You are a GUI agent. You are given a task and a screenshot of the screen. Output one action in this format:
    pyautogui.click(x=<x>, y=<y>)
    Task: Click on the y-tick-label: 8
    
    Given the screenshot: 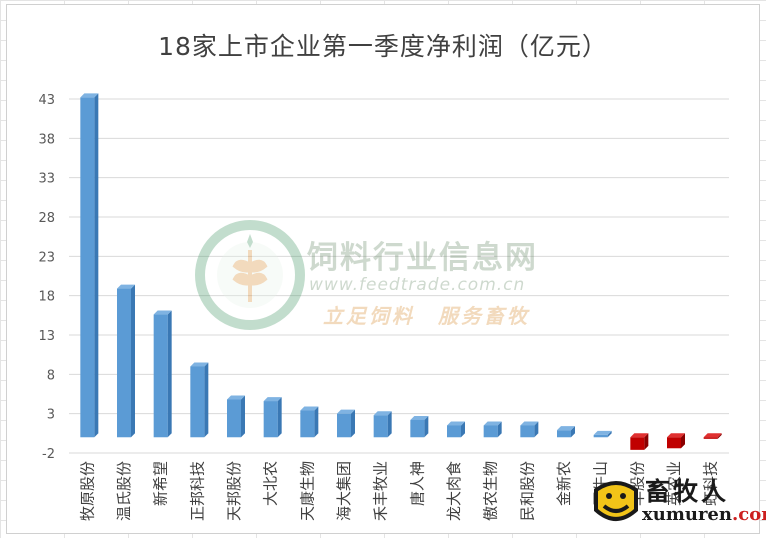 What is the action you would take?
    pyautogui.click(x=51, y=375)
    